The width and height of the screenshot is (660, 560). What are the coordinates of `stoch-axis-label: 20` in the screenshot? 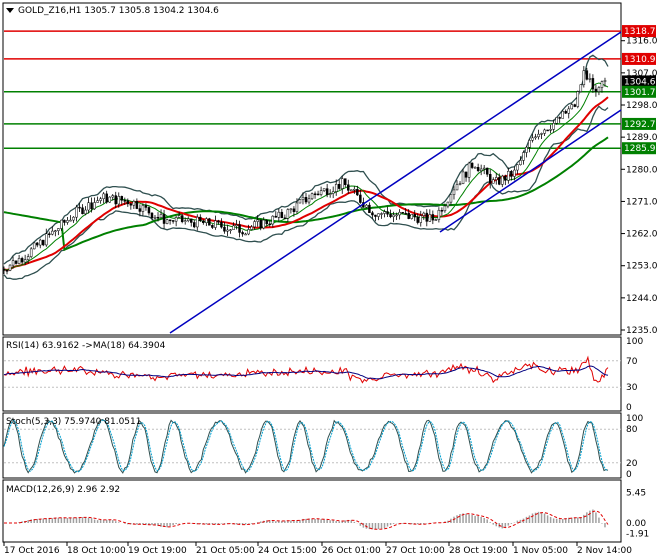 It's located at (632, 464).